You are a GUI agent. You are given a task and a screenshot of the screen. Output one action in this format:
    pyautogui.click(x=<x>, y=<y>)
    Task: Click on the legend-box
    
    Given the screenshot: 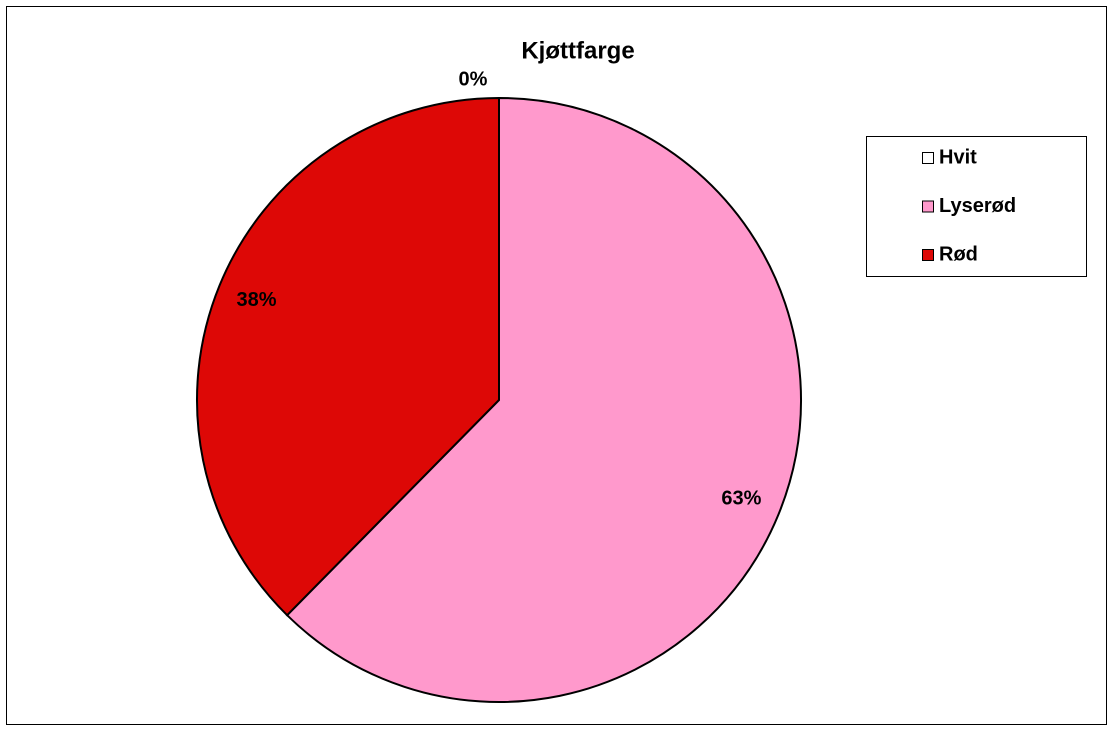 What is the action you would take?
    pyautogui.click(x=976, y=206)
    